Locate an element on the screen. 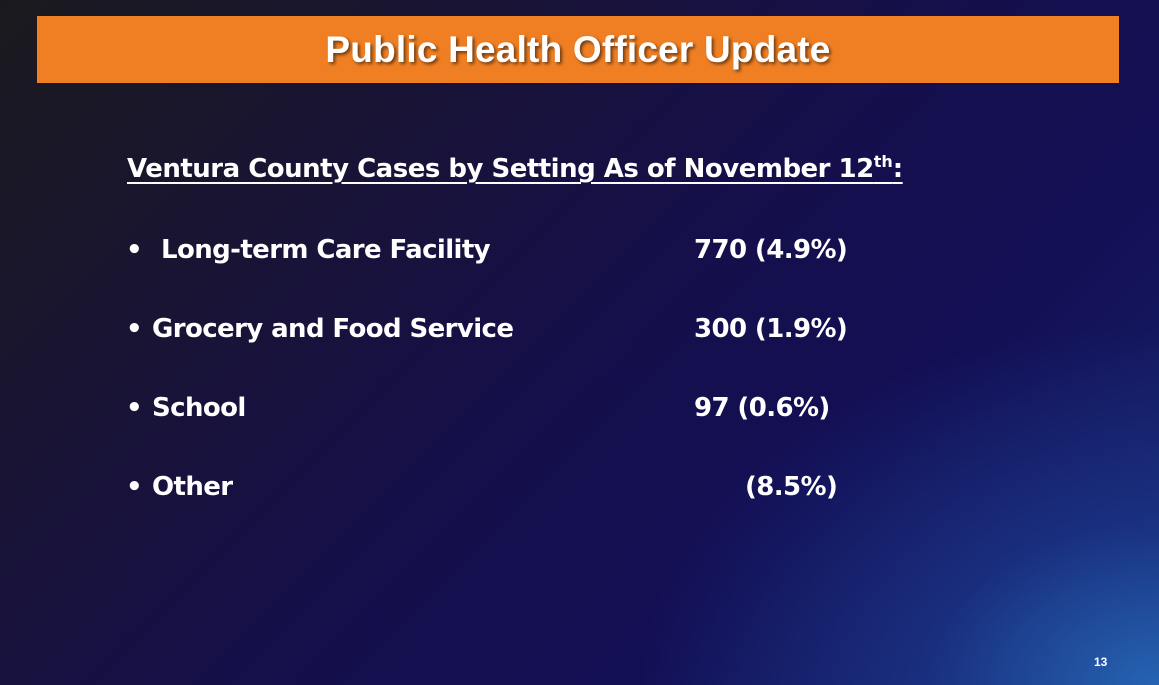 This screenshot has height=685, width=1159. list-item-school: • School 97 (0.6%) is located at coordinates (526, 413).